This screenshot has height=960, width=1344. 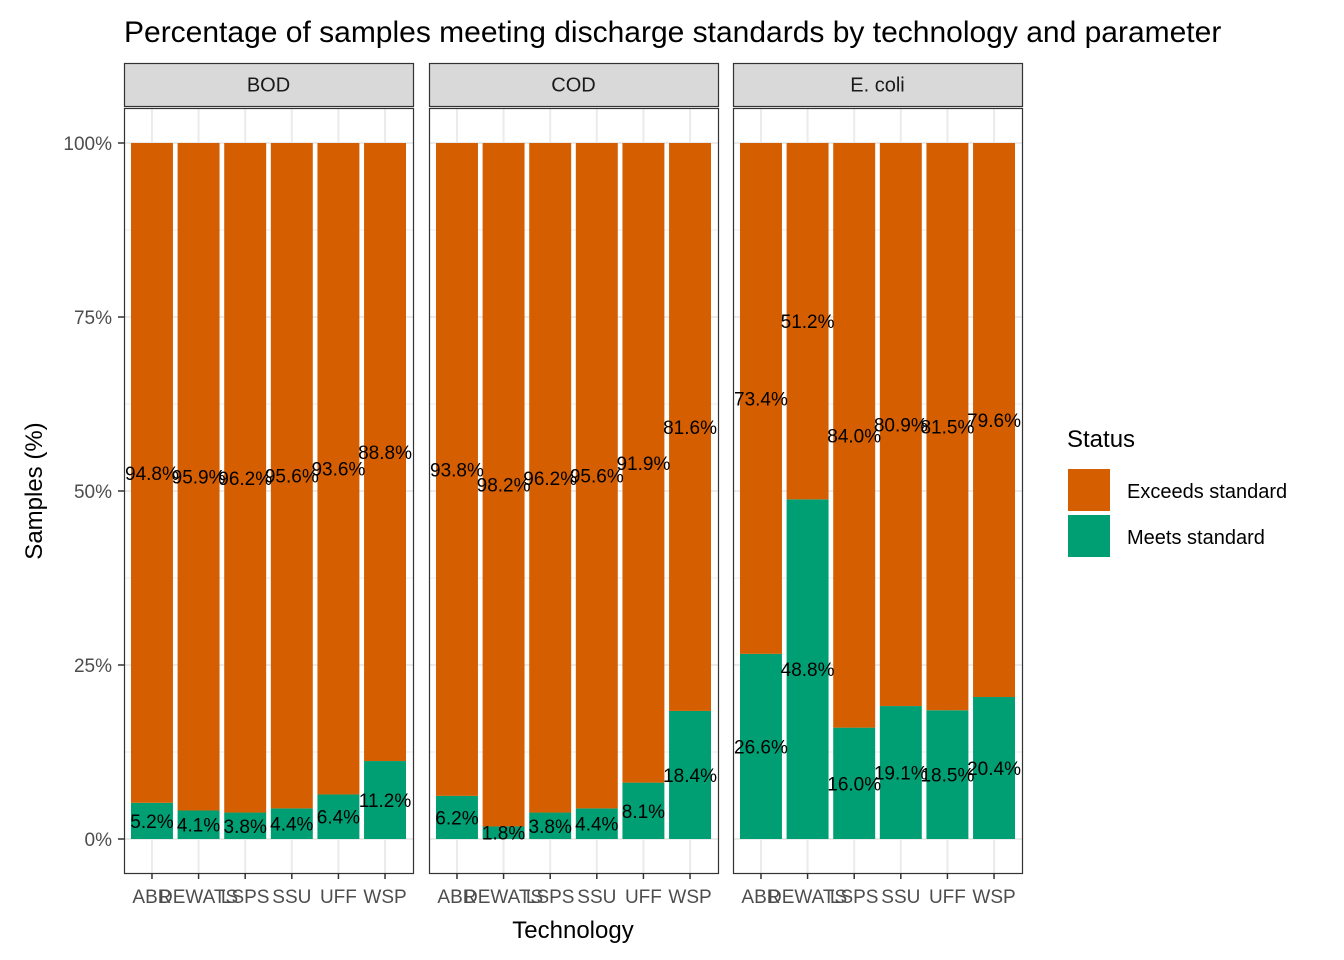 I want to click on data-label-exceeds: 98.2%, so click(x=504, y=486).